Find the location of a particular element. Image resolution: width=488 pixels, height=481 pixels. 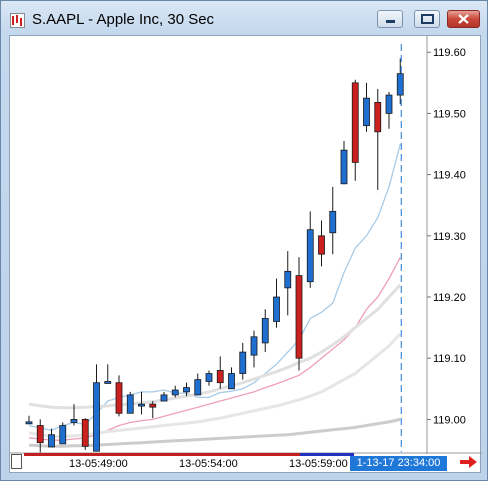

price-tick-label: 119.40 is located at coordinates (449, 176).